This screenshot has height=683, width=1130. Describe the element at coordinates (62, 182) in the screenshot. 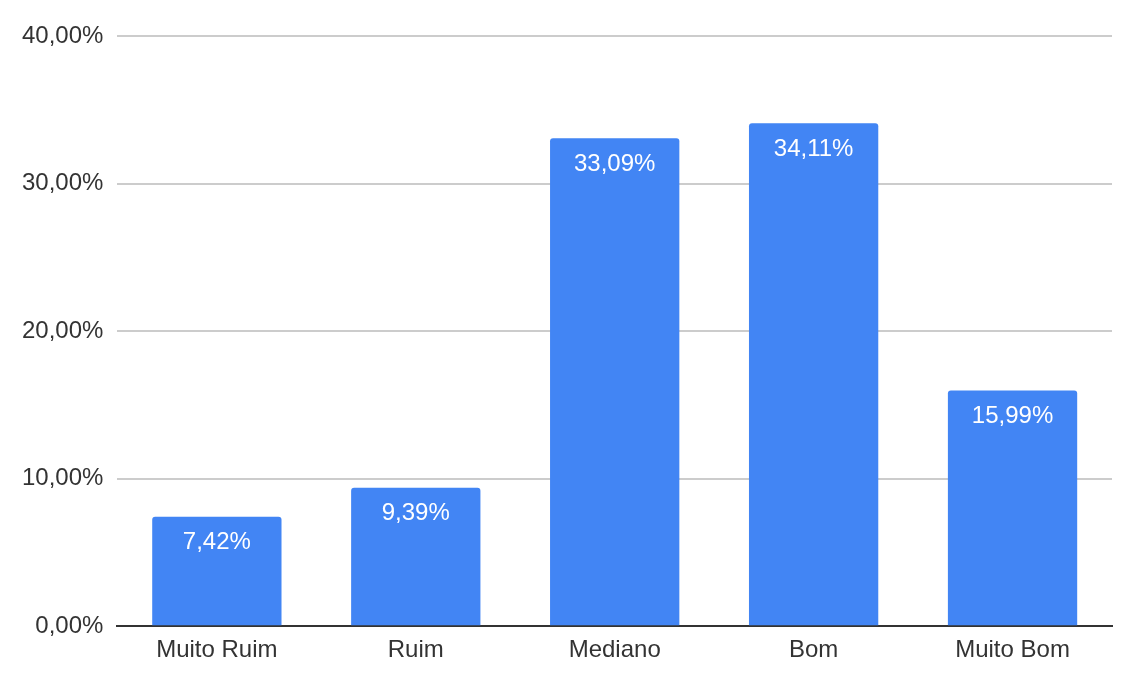

I see `y-tick-label: 30,00%` at that location.